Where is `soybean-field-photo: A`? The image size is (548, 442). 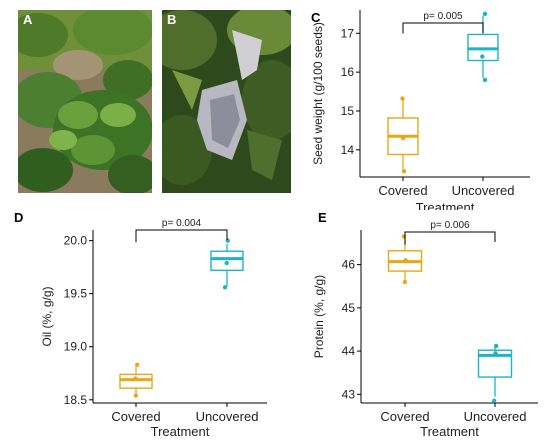
soybean-field-photo: A is located at coordinates (85, 101).